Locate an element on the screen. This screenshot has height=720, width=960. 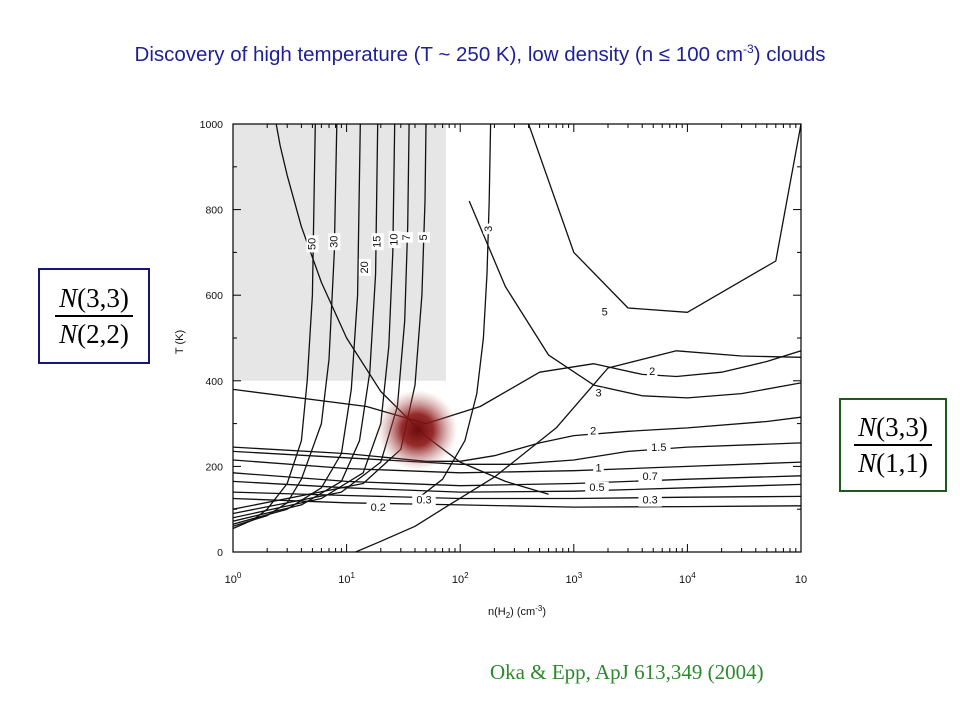
ratio-box-right: N(3,3) N(1,1) is located at coordinates (893, 445).